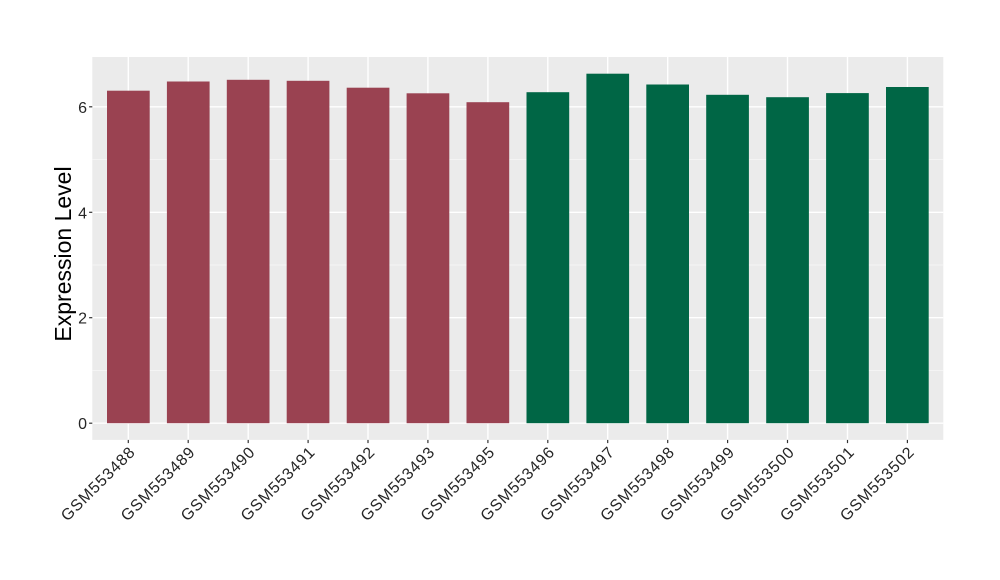  What do you see at coordinates (82, 213) in the screenshot?
I see `svg-text: 4` at bounding box center [82, 213].